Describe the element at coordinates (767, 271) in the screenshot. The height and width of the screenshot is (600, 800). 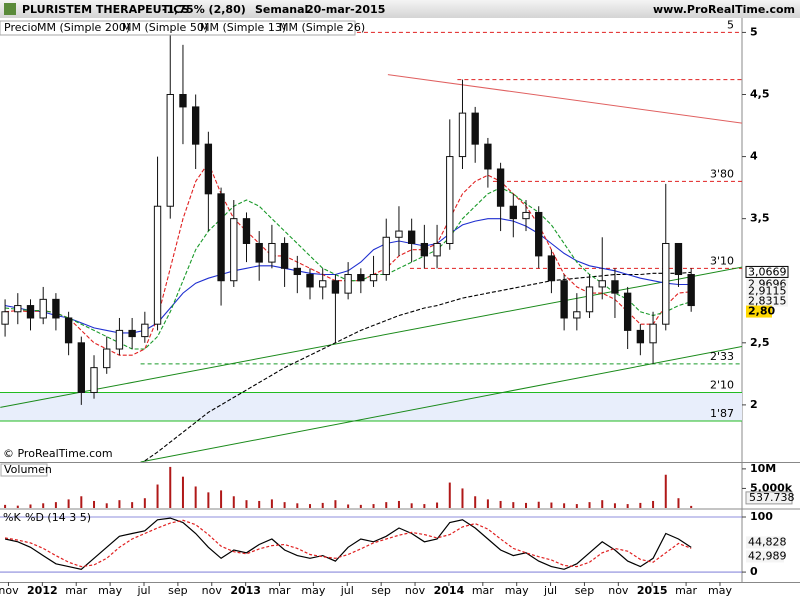
I see `last-value-label: 3,0669` at that location.